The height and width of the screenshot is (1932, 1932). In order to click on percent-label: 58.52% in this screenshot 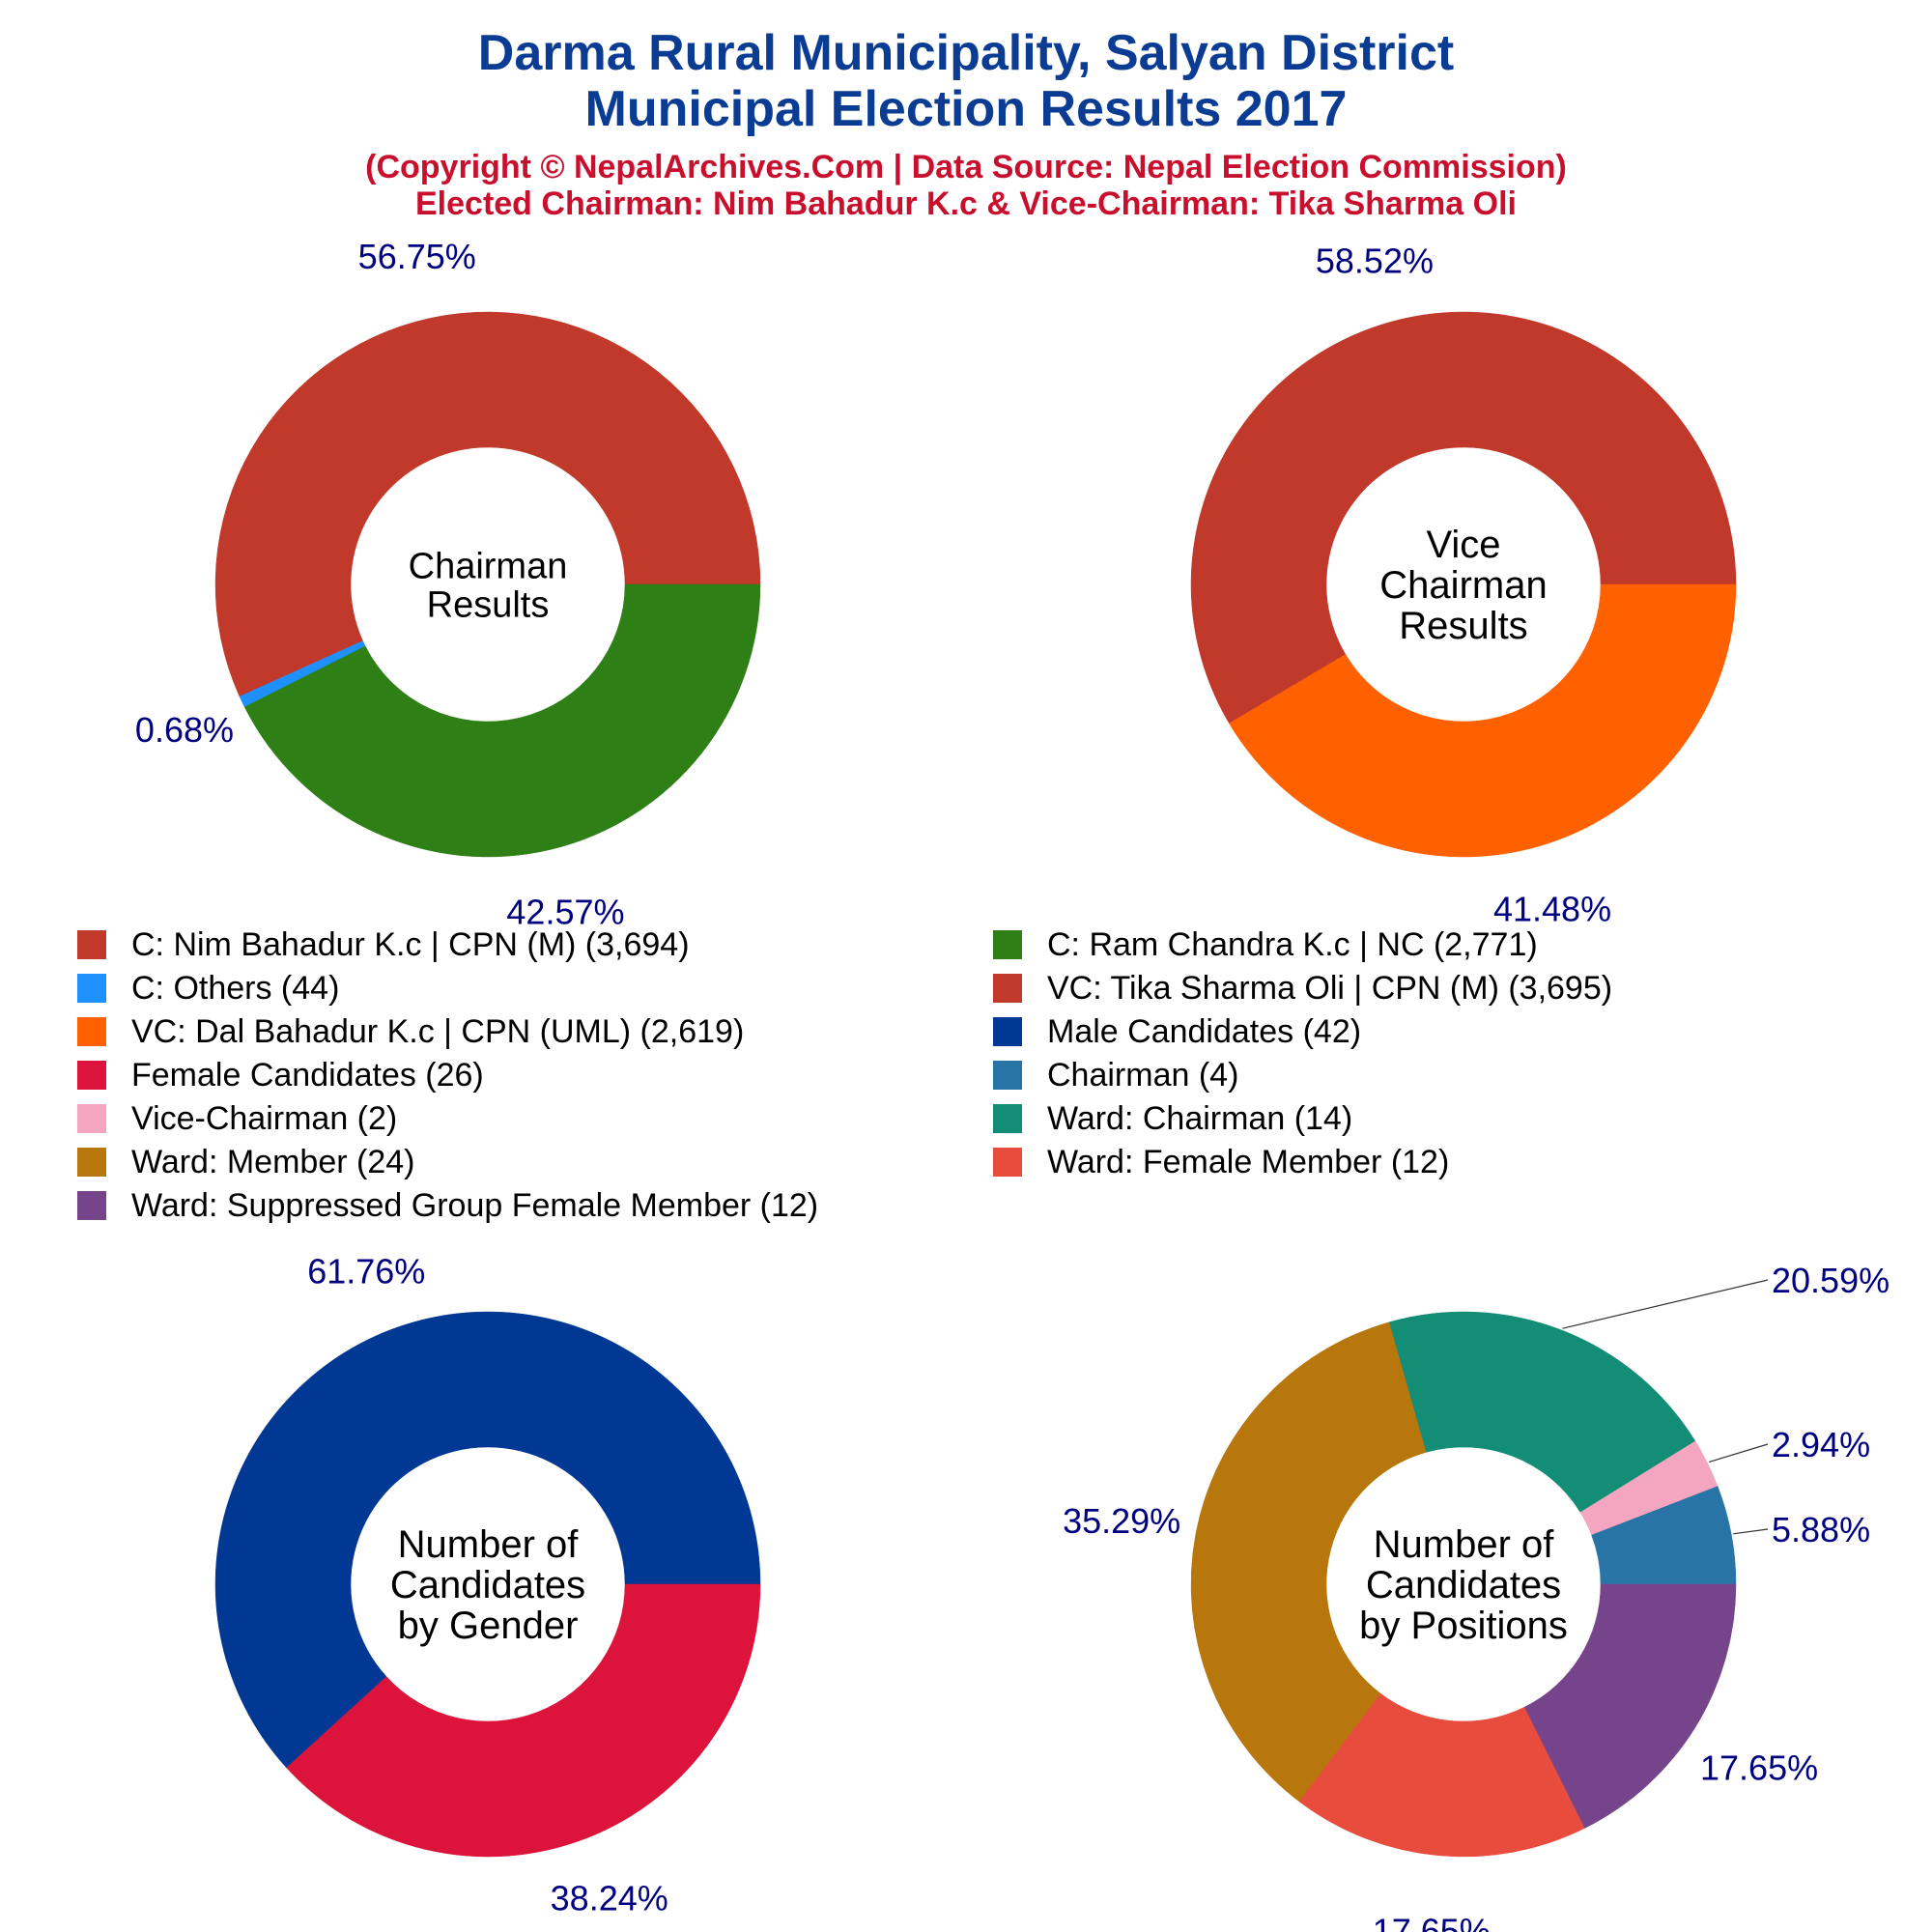, I will do `click(1375, 260)`.